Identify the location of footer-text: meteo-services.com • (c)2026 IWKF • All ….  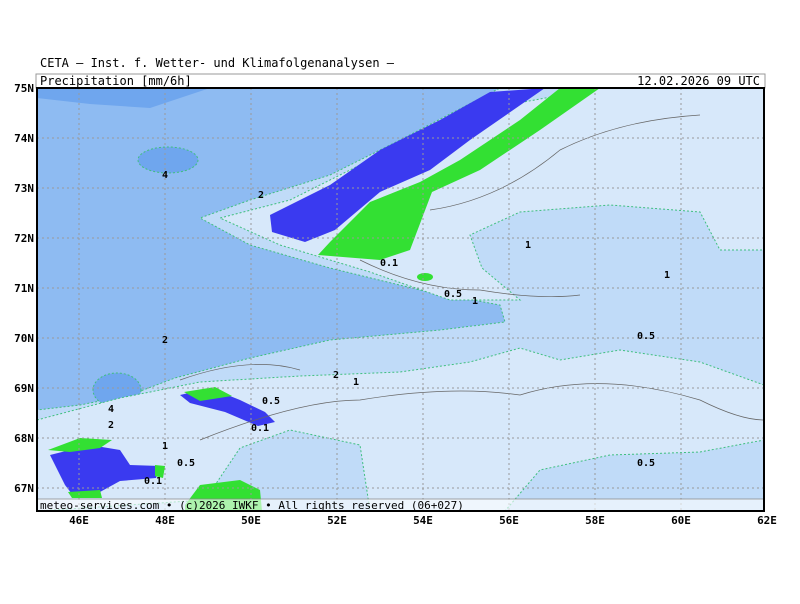
(252, 505).